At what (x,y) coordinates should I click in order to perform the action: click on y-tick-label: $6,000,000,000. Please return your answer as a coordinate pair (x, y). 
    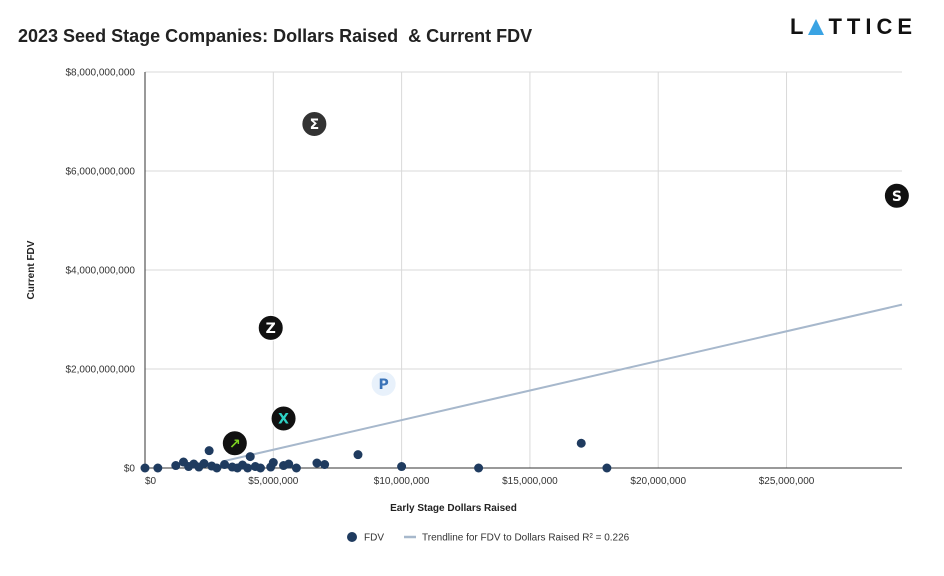
    Looking at the image, I should click on (100, 172).